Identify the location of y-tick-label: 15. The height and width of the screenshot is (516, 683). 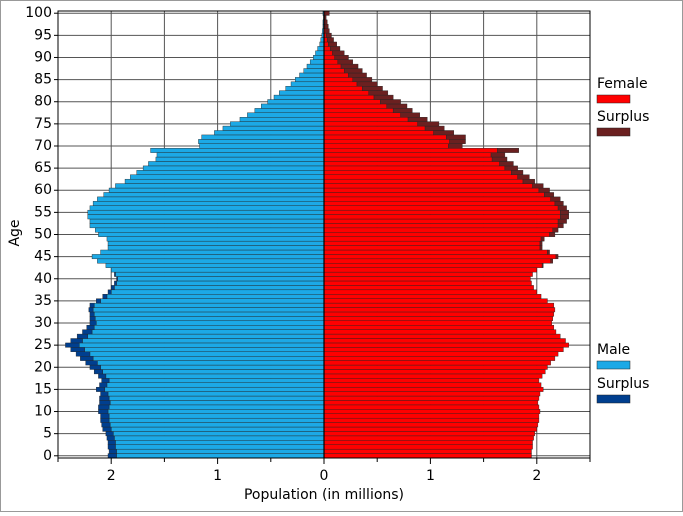
(43, 389).